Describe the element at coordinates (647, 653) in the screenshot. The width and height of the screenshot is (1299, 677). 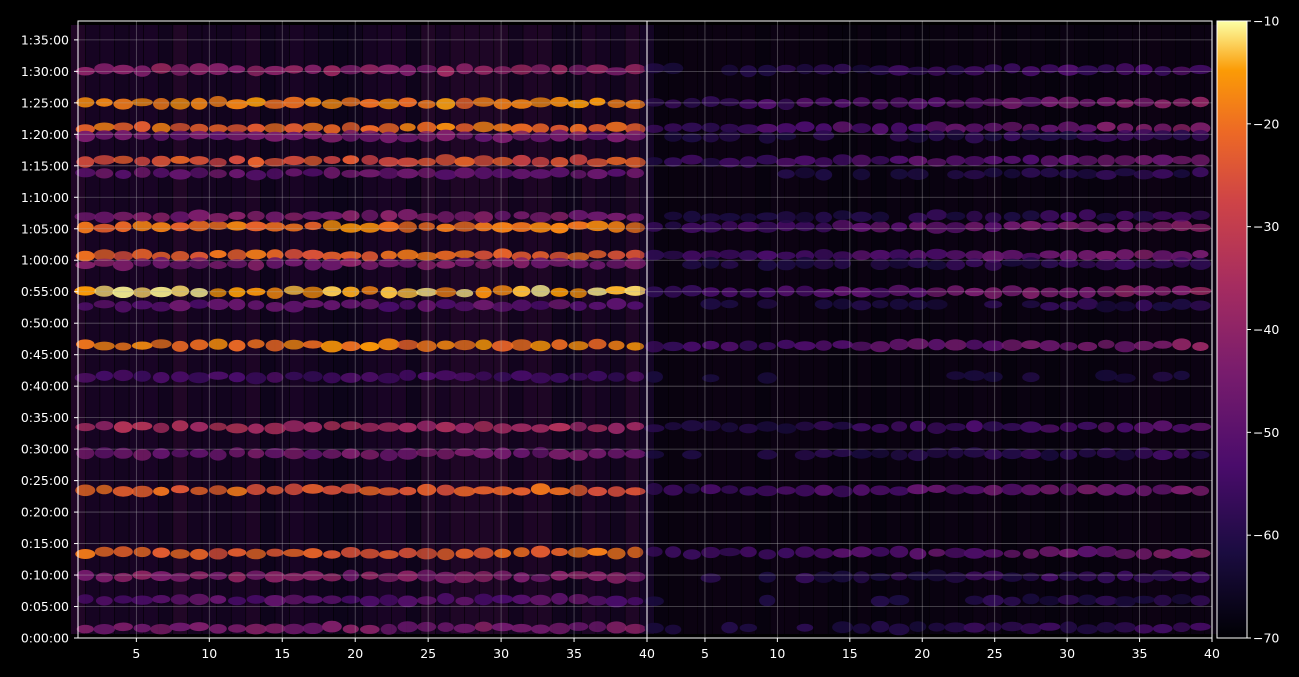
I see `x-tick-label: 40` at that location.